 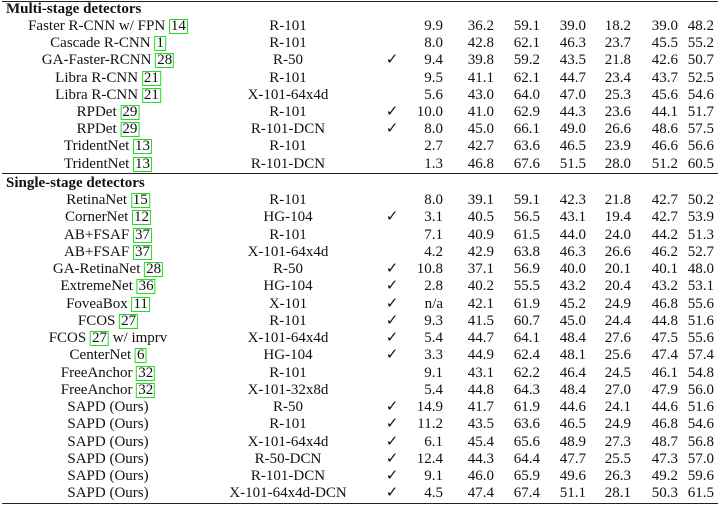 I want to click on method-name: Faster R-CNN w/ FPN, so click(x=97, y=26).